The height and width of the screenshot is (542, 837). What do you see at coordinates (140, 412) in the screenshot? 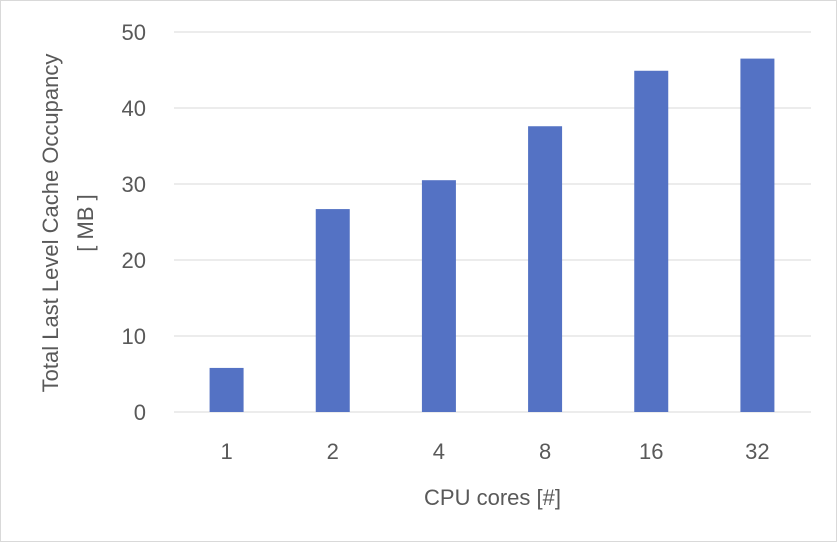
I see `y-tick-label-0: 0` at bounding box center [140, 412].